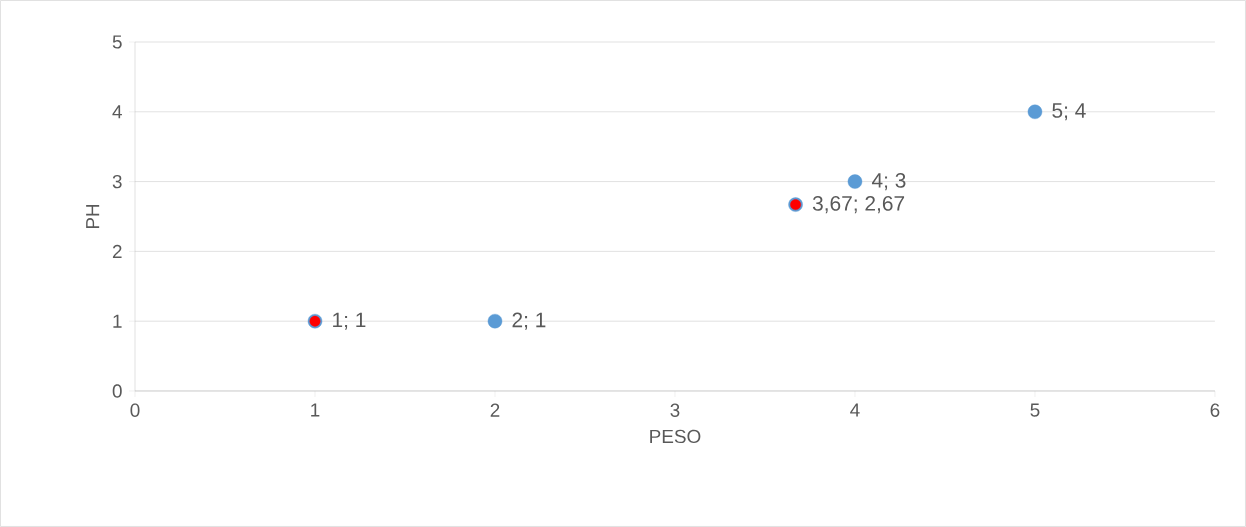 The height and width of the screenshot is (527, 1246). I want to click on x-tick-label: 5, so click(1035, 410).